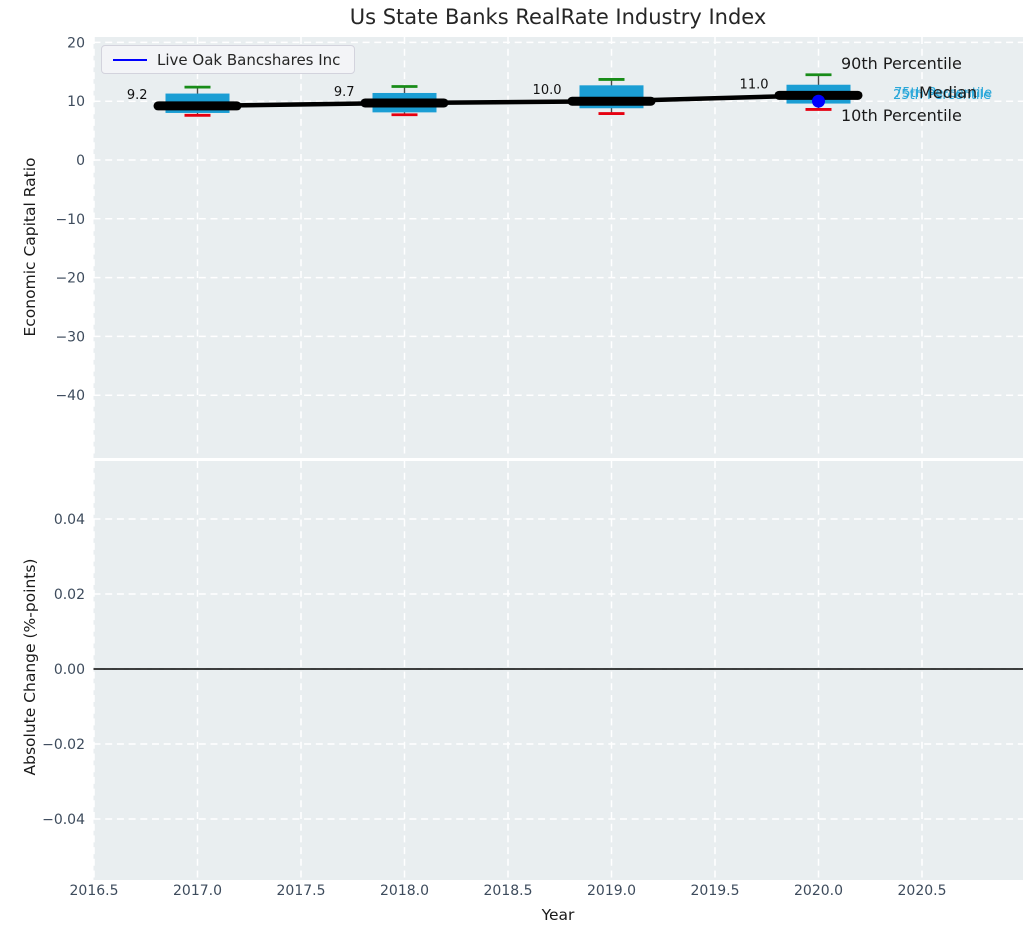 The height and width of the screenshot is (942, 1034). Describe the element at coordinates (80, 161) in the screenshot. I see `y-tick-label-top: 0` at that location.